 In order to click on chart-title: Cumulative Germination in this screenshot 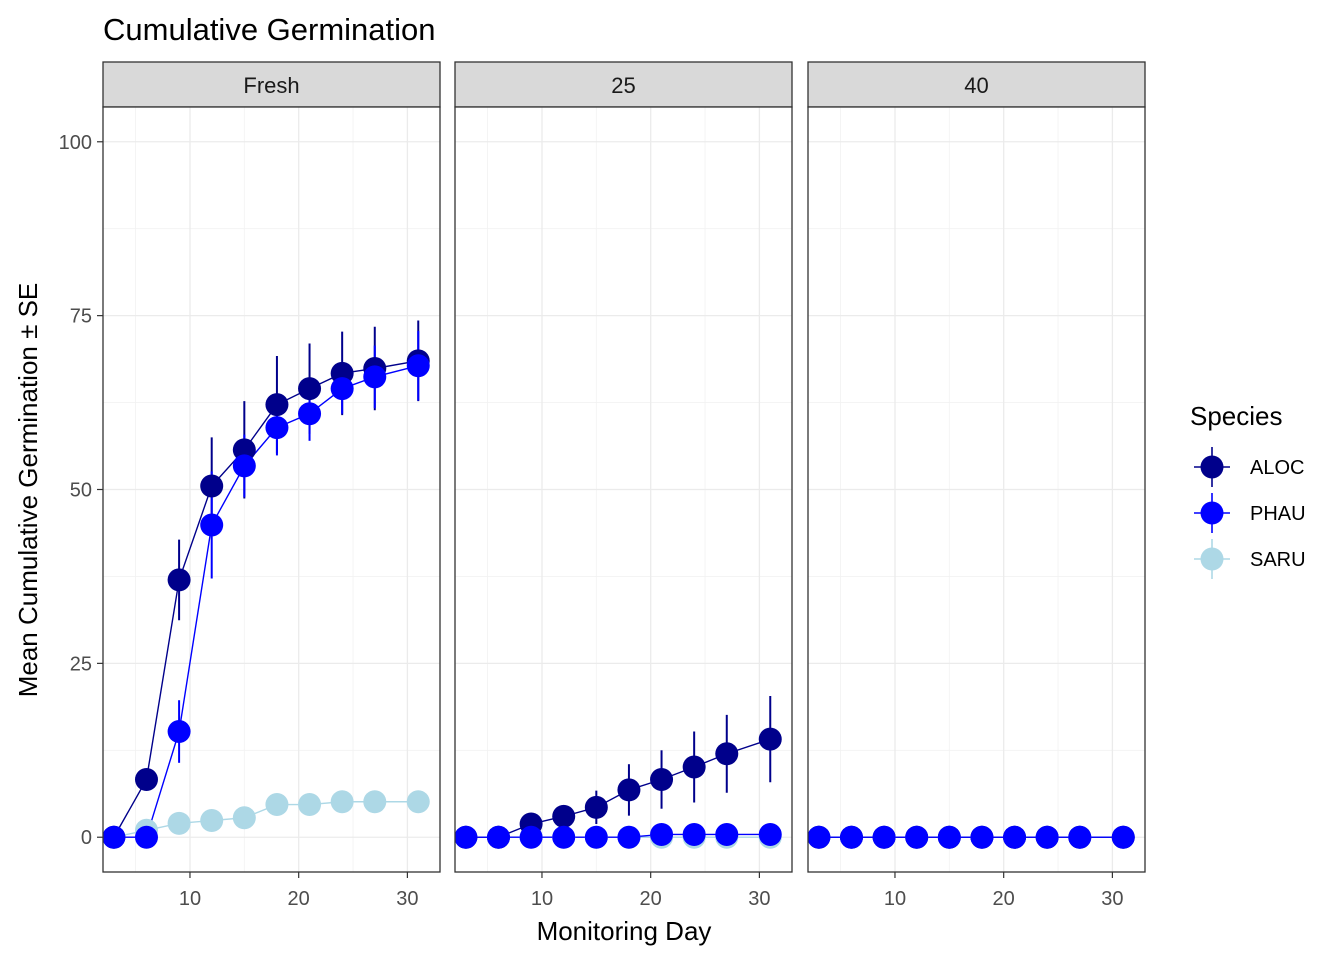, I will do `click(269, 29)`.